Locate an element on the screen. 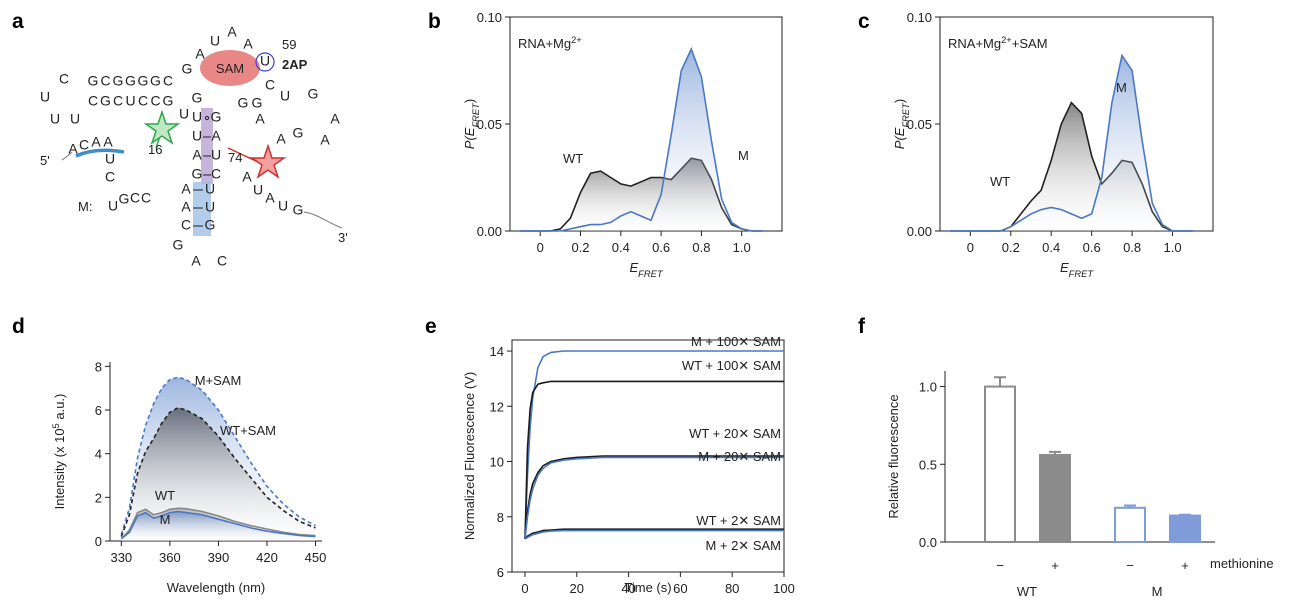 The height and width of the screenshot is (601, 1300). y-tick-label: 14 is located at coordinates (497, 351).